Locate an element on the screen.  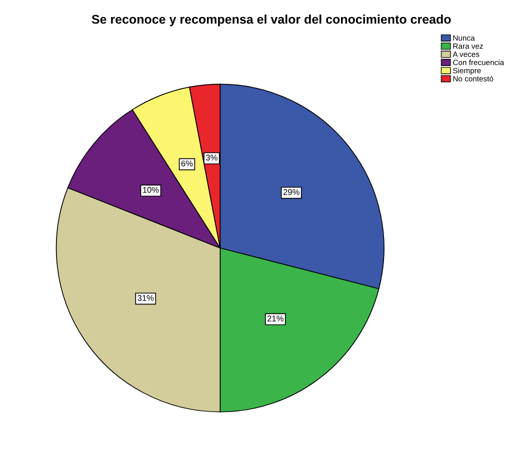
data-label: 6% is located at coordinates (187, 163).